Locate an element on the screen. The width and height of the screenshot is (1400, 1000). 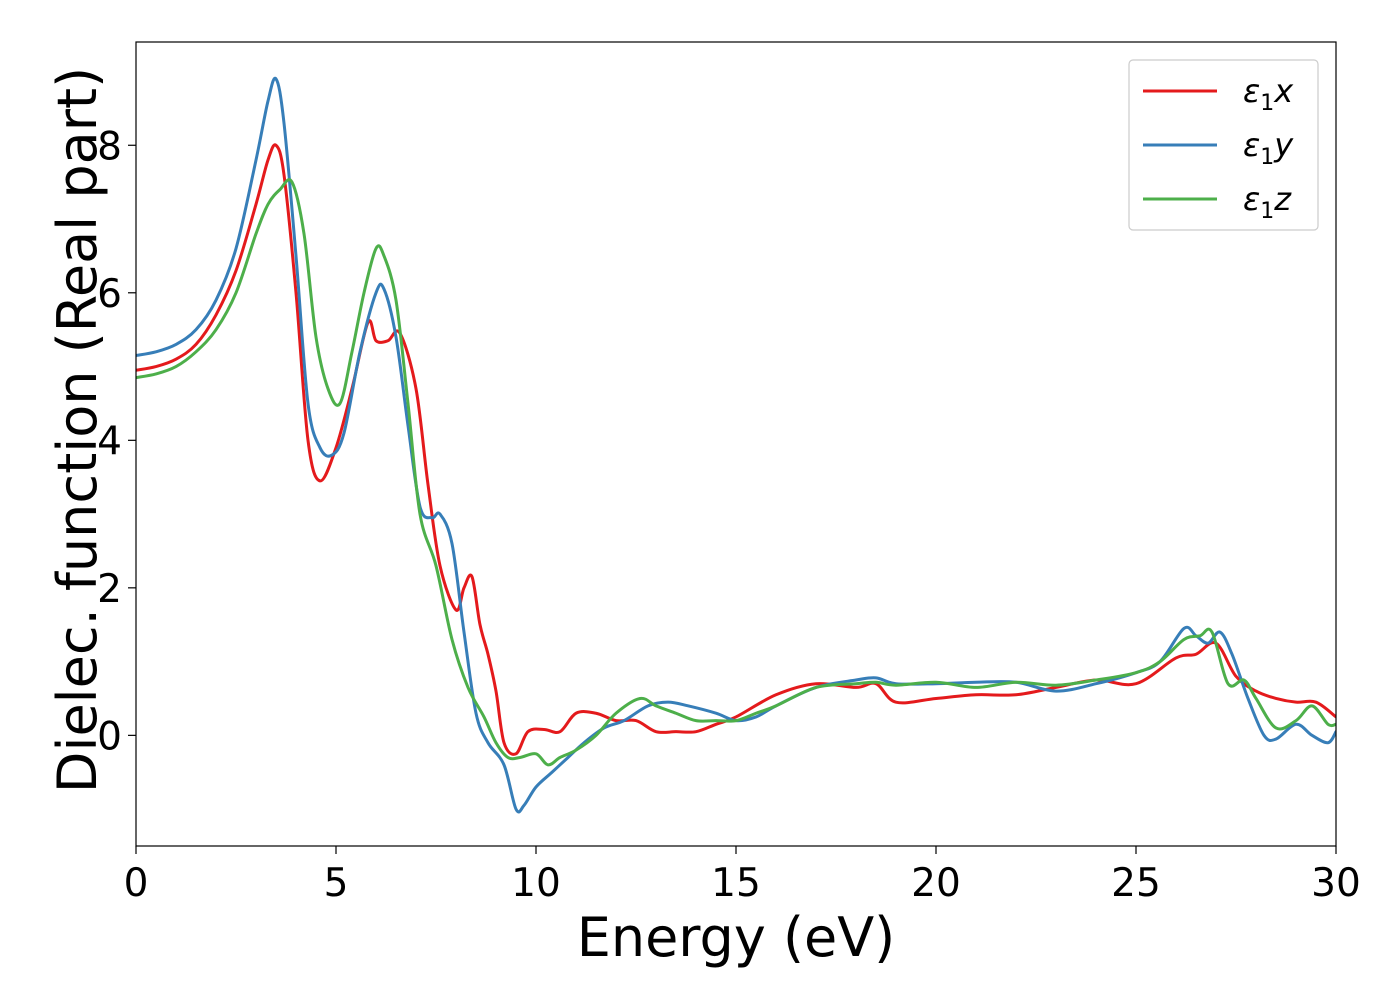
legend-label-z: ε1z is located at coordinates (1267, 202).